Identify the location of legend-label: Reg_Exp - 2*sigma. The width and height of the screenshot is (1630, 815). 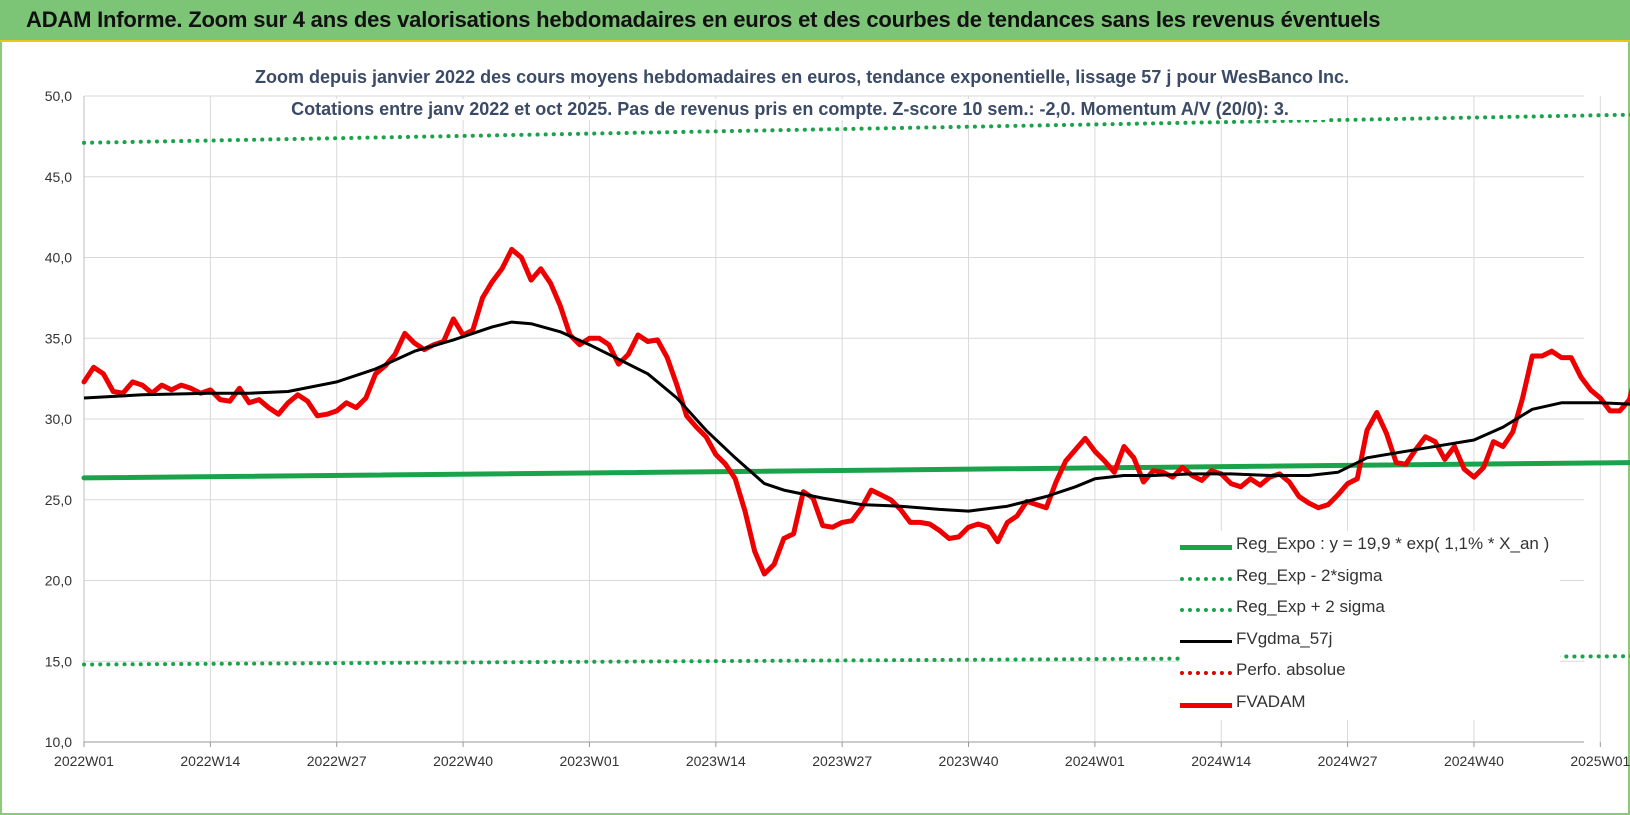
(1309, 575).